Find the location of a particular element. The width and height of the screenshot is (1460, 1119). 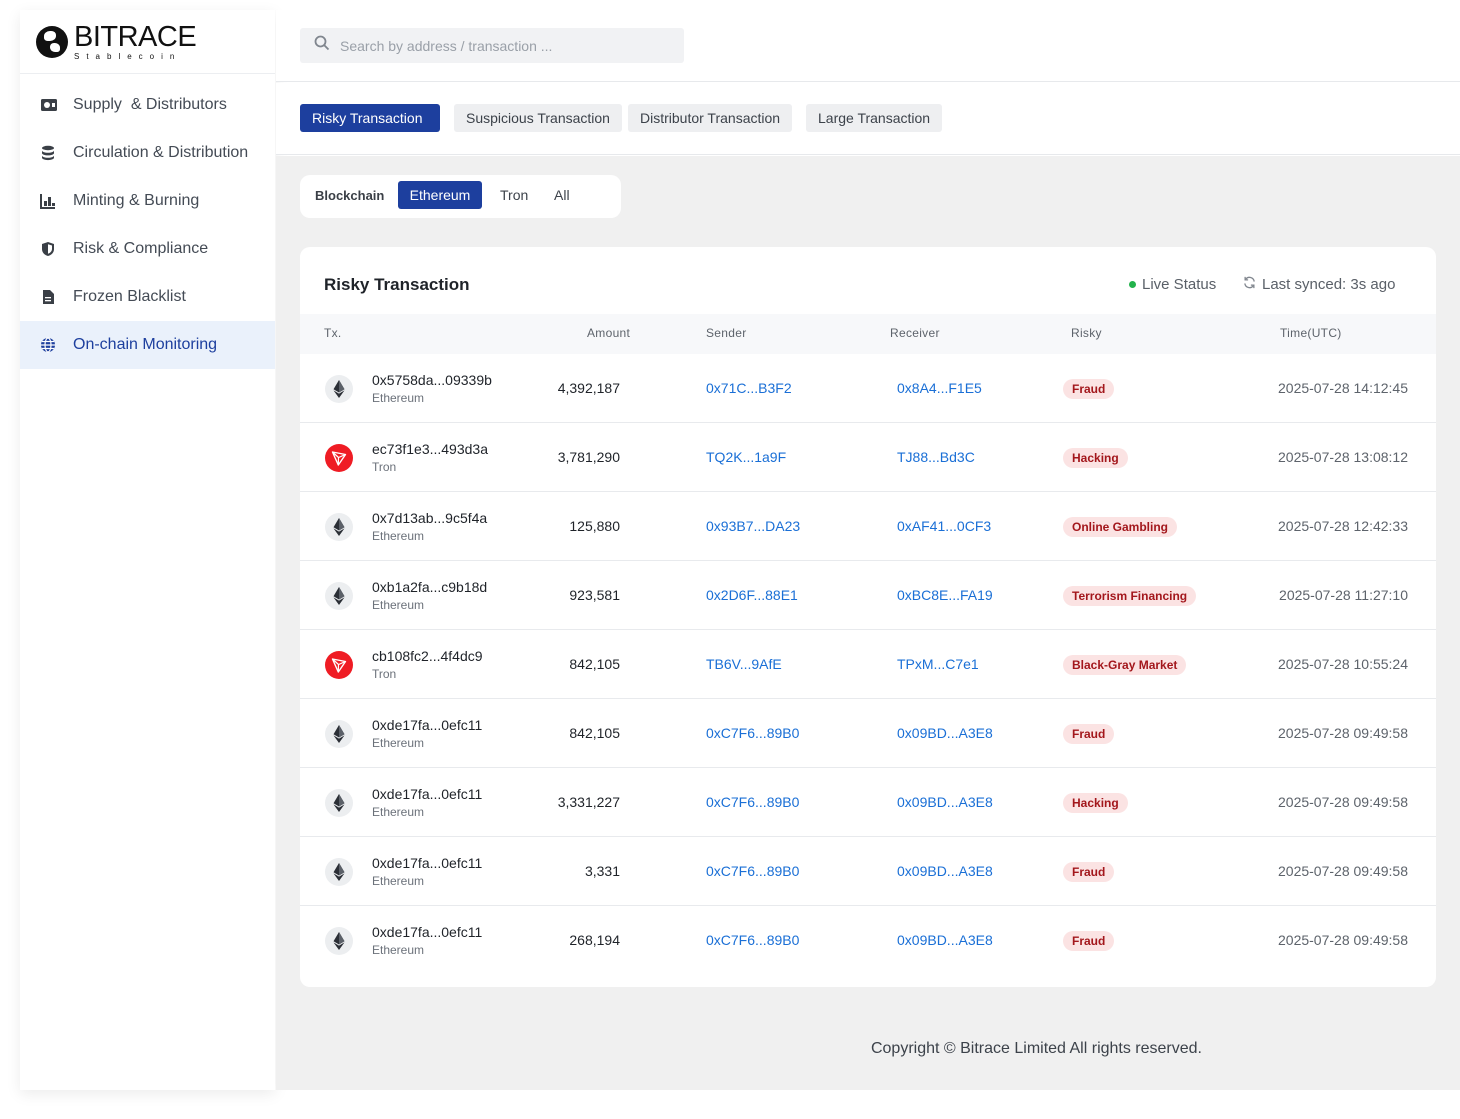

sidebar-item-risk: Risk & Compliance is located at coordinates (147, 249).